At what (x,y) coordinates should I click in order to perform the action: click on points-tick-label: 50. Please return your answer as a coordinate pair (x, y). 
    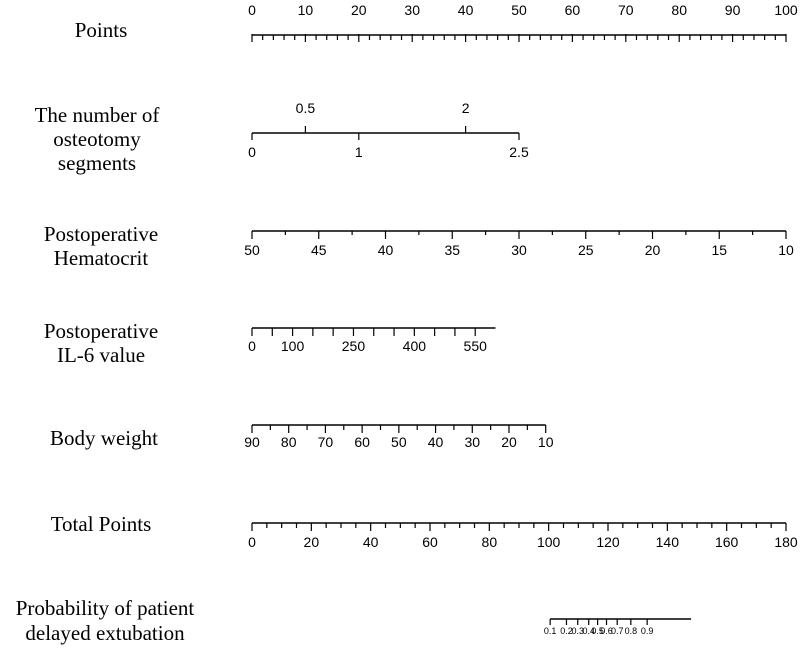
    Looking at the image, I should click on (519, 10).